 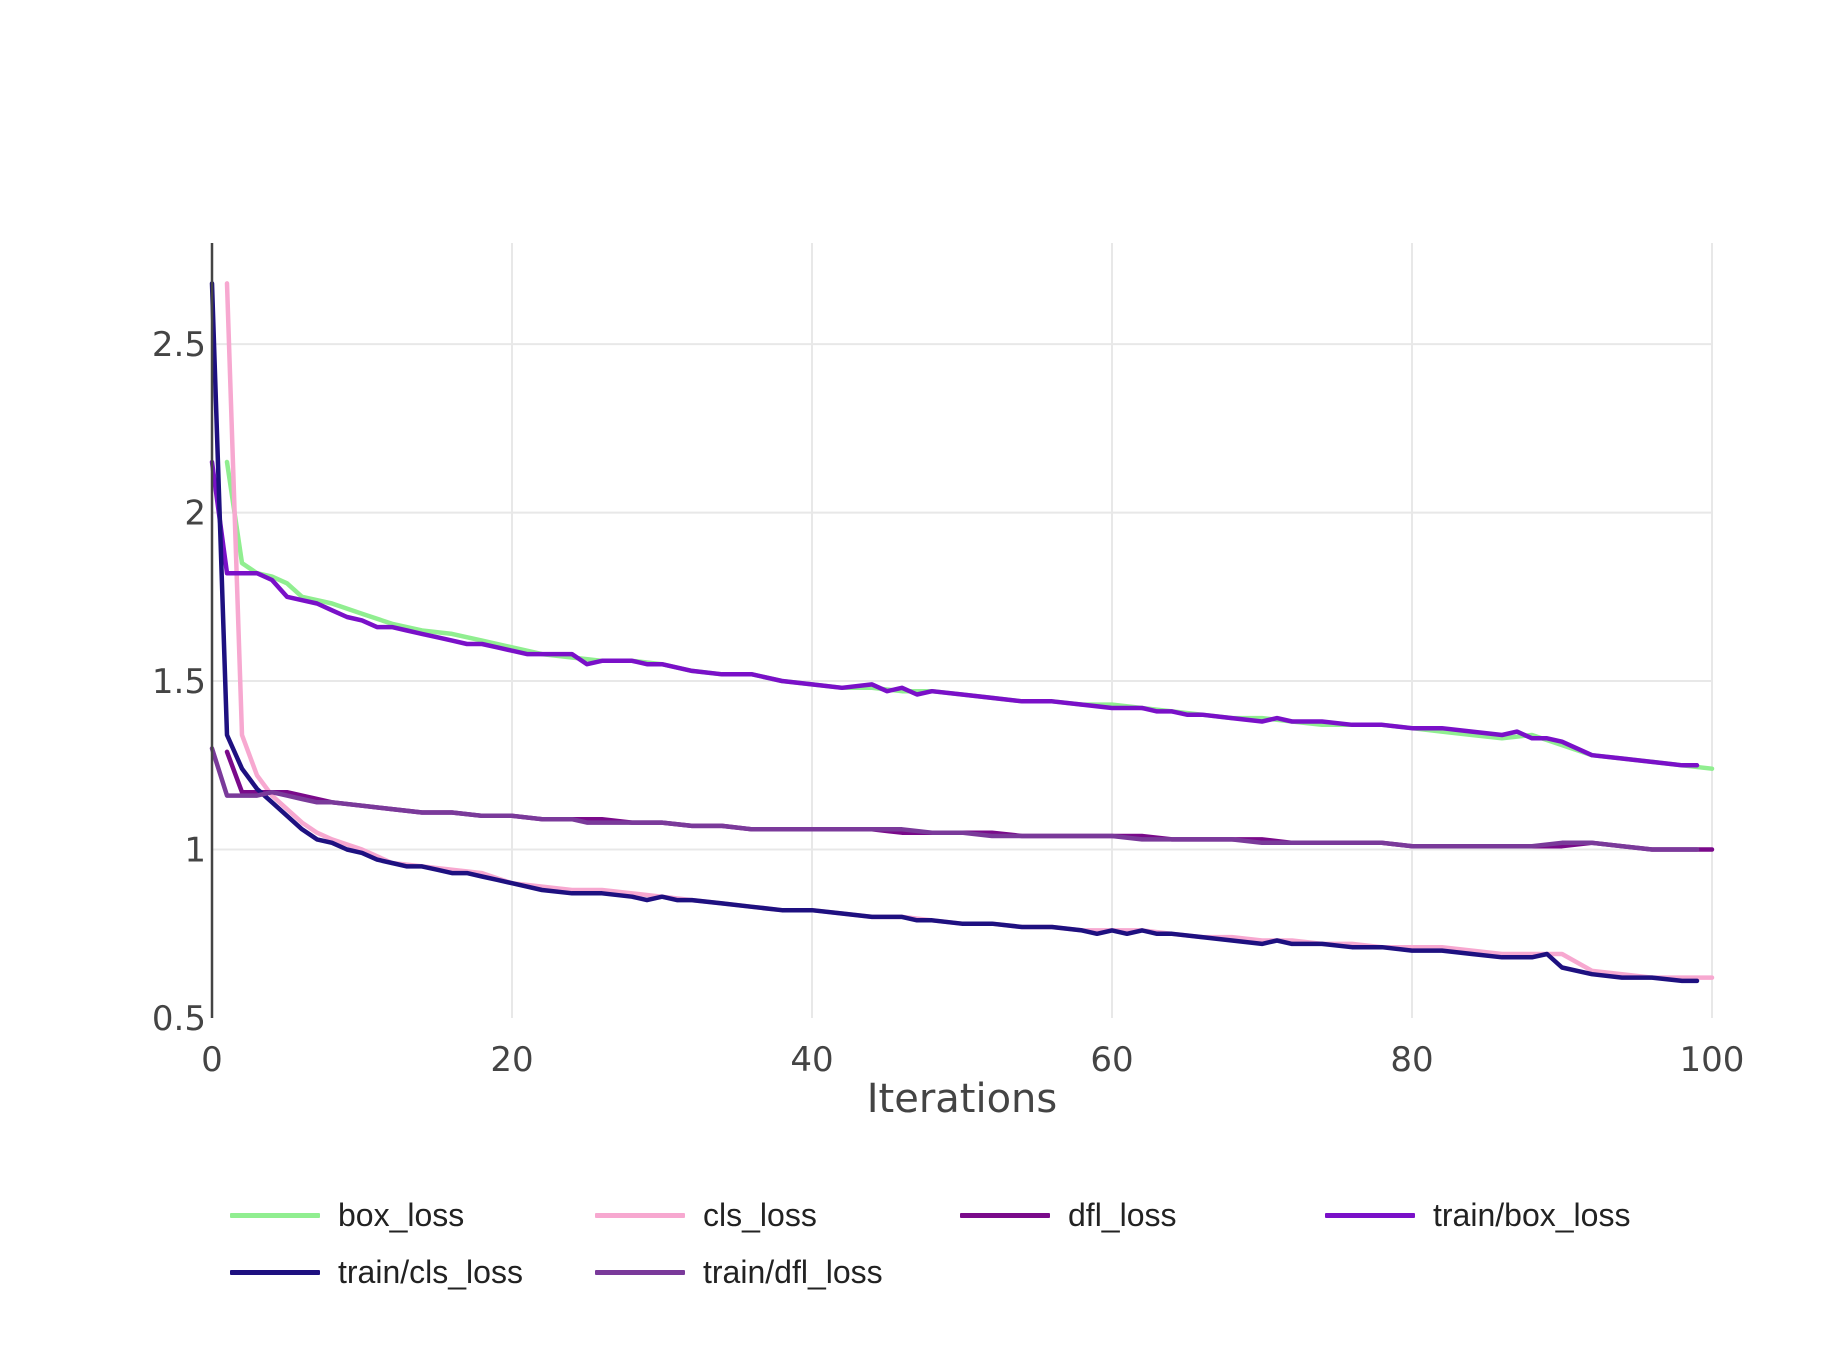 I want to click on x-tick-label: 60, so click(x=1111, y=1060).